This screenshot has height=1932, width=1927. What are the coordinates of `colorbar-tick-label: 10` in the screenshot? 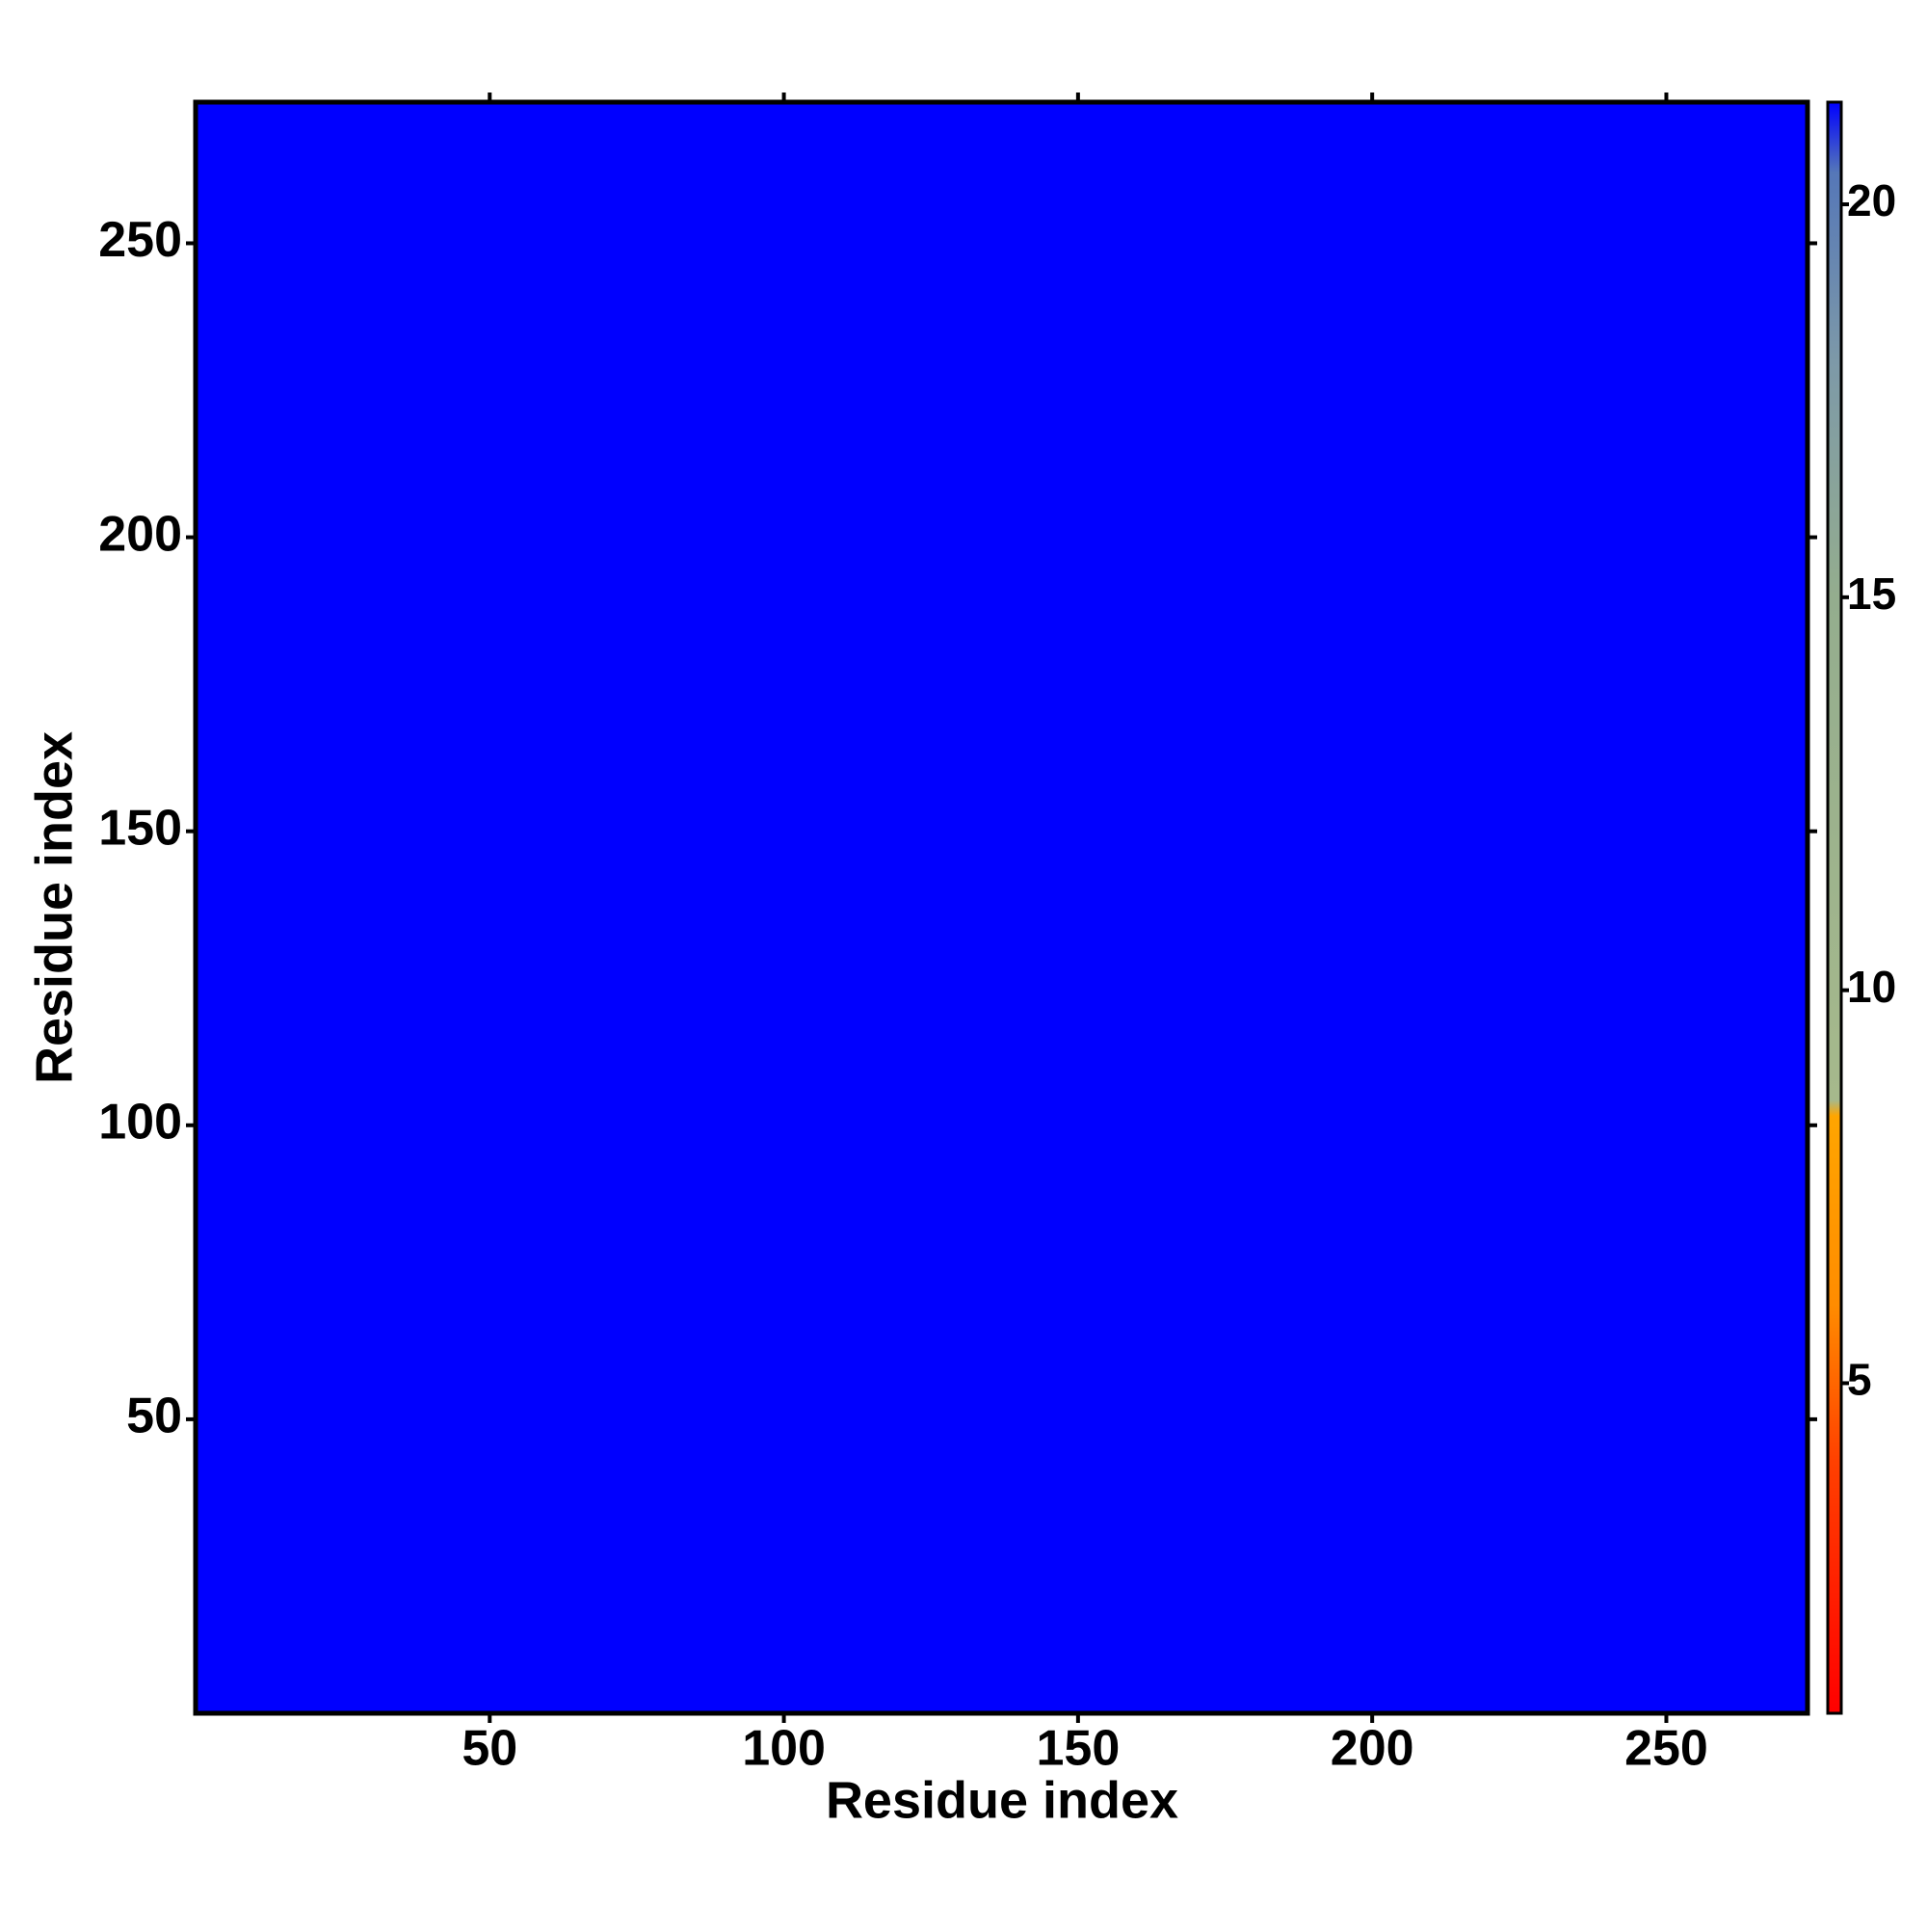 It's located at (1871, 987).